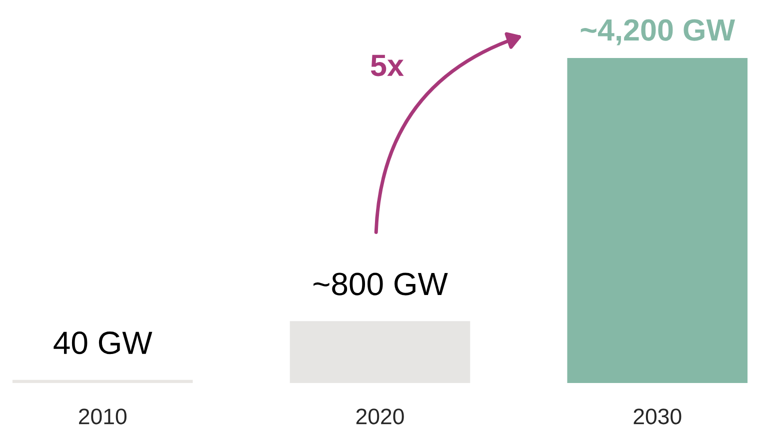 This screenshot has width=760, height=432. Describe the element at coordinates (658, 416) in the screenshot. I see `x-tick-label: 2030` at that location.